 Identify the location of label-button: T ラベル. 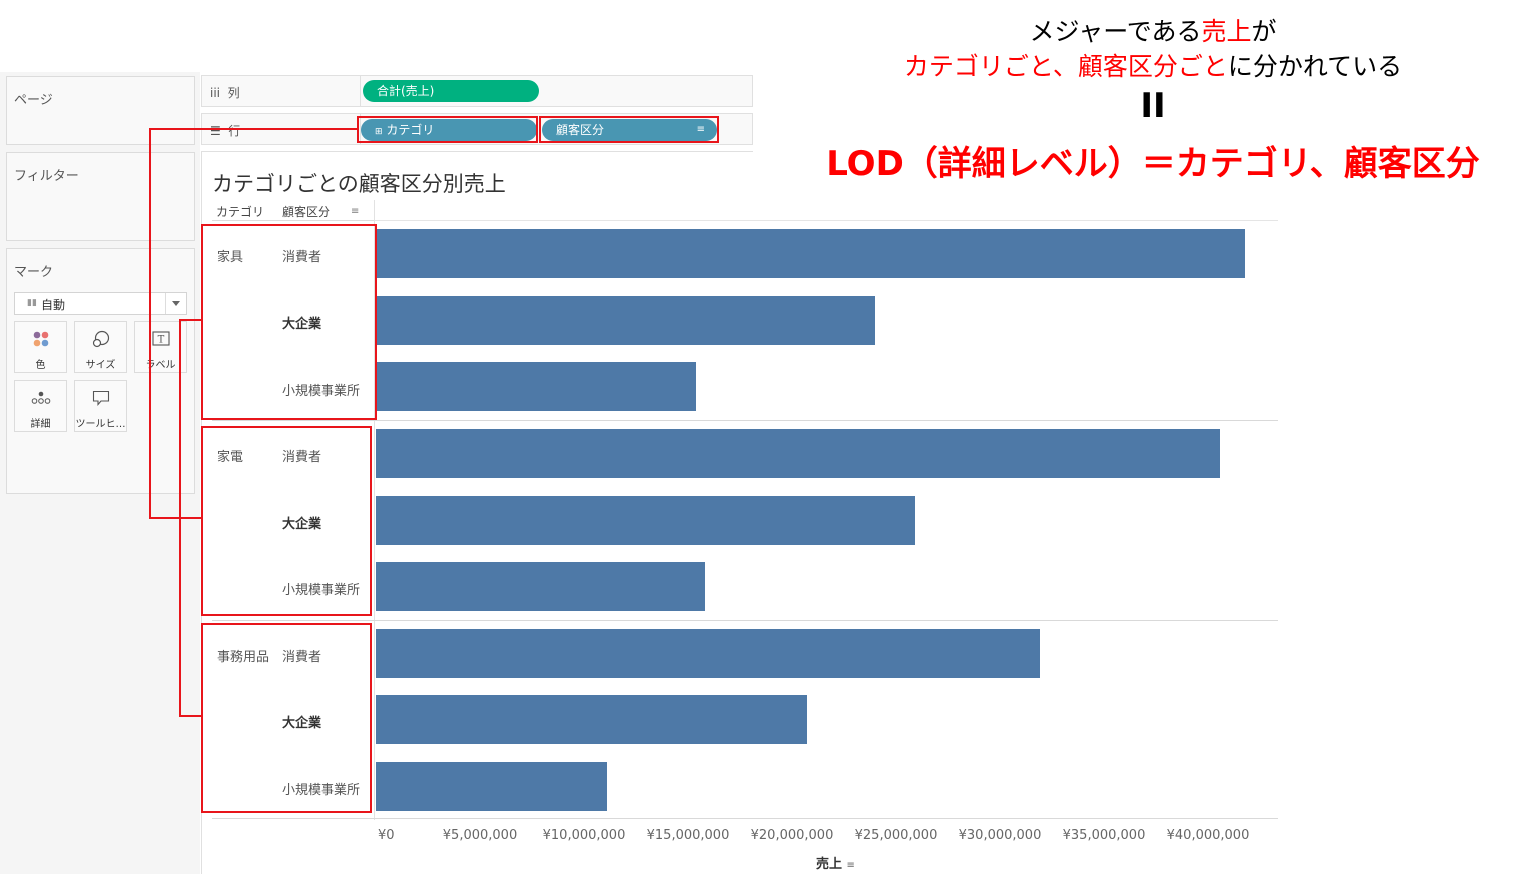
(160, 347).